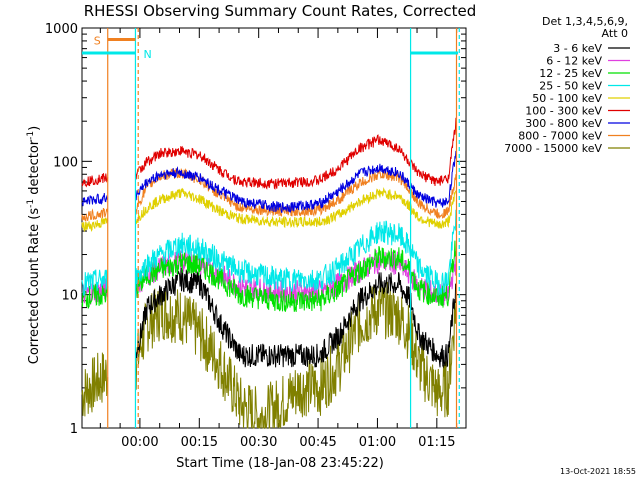 The width and height of the screenshot is (640, 480). What do you see at coordinates (574, 61) in the screenshot?
I see `legend-label-1: 6 - 12 keV` at bounding box center [574, 61].